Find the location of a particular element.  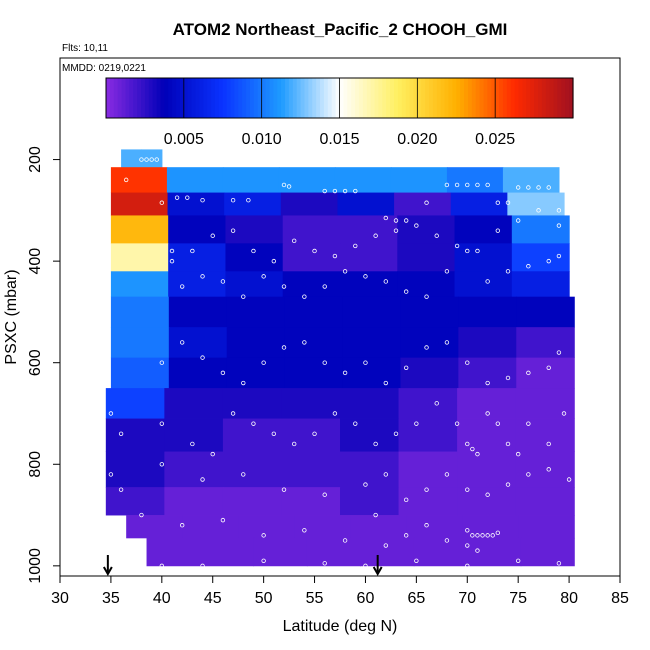

colorbar-tick-label: 0.005 is located at coordinates (184, 139).